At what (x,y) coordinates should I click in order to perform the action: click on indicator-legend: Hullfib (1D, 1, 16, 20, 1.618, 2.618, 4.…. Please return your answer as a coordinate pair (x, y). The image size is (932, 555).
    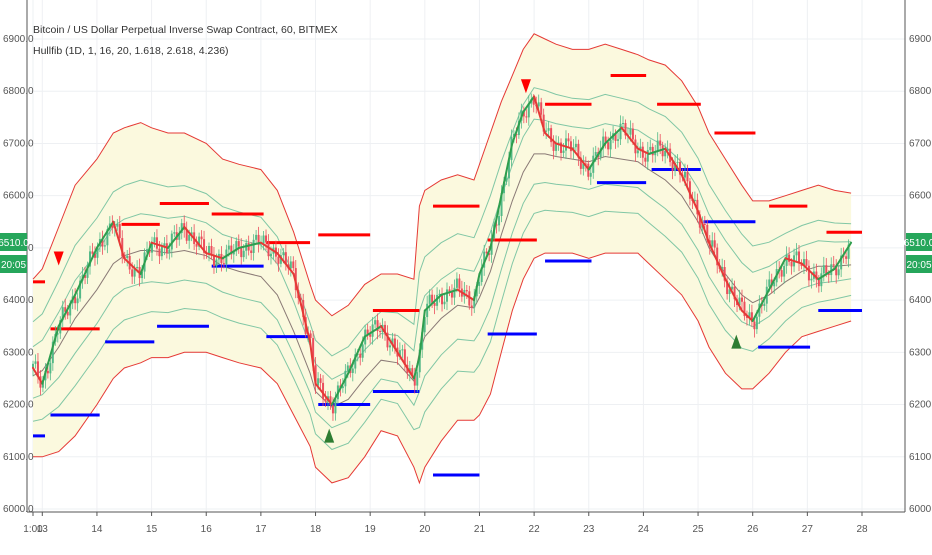
    Looking at the image, I should click on (131, 51).